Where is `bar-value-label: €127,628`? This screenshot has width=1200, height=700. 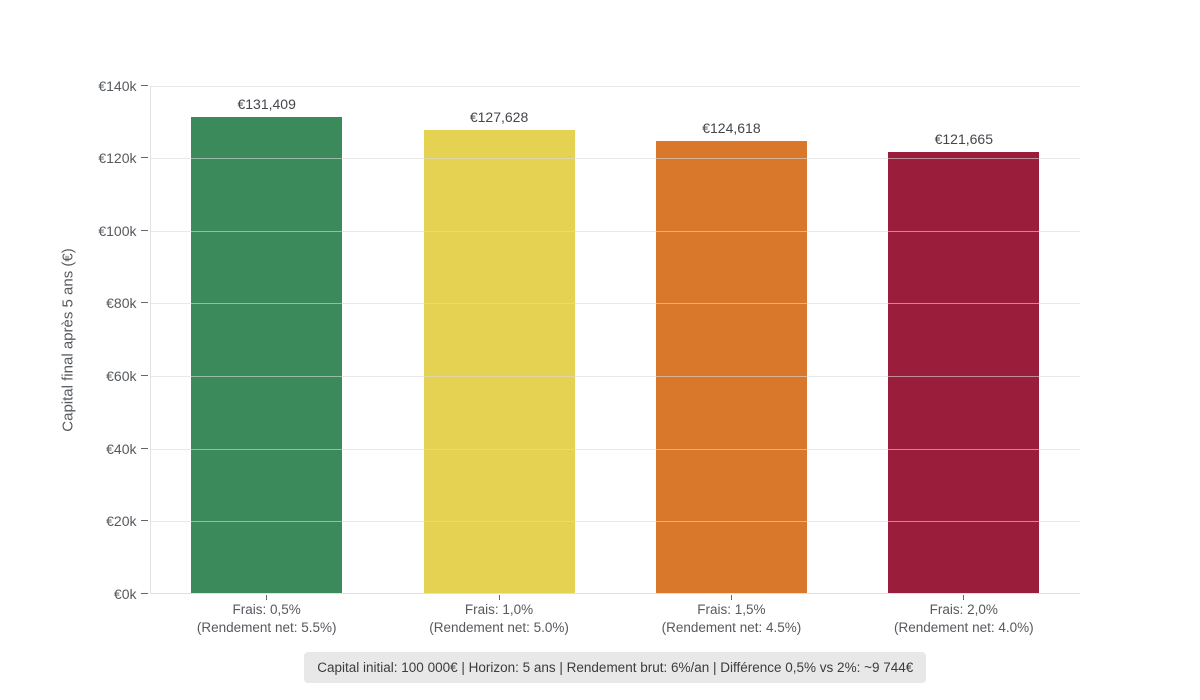
bar-value-label: €127,628 is located at coordinates (499, 117).